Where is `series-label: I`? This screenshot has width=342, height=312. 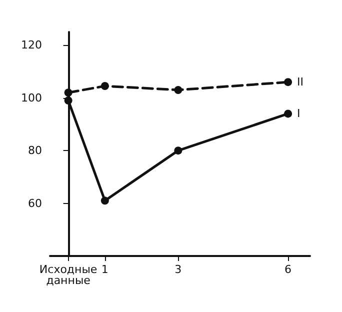 series-label: I is located at coordinates (298, 113).